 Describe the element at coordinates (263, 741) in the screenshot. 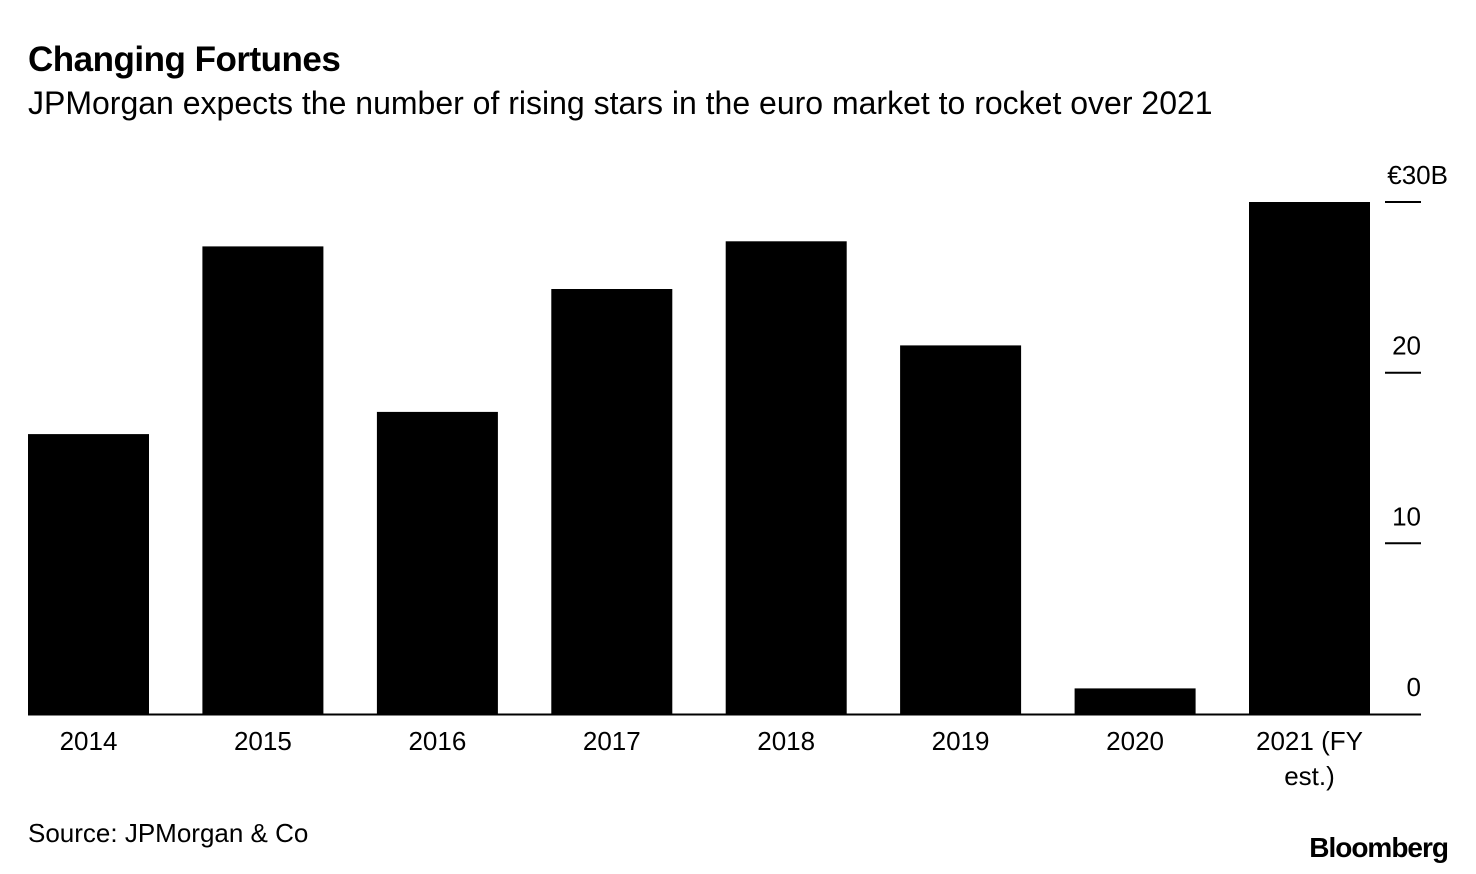

I see `x-tick-label: 2015` at that location.